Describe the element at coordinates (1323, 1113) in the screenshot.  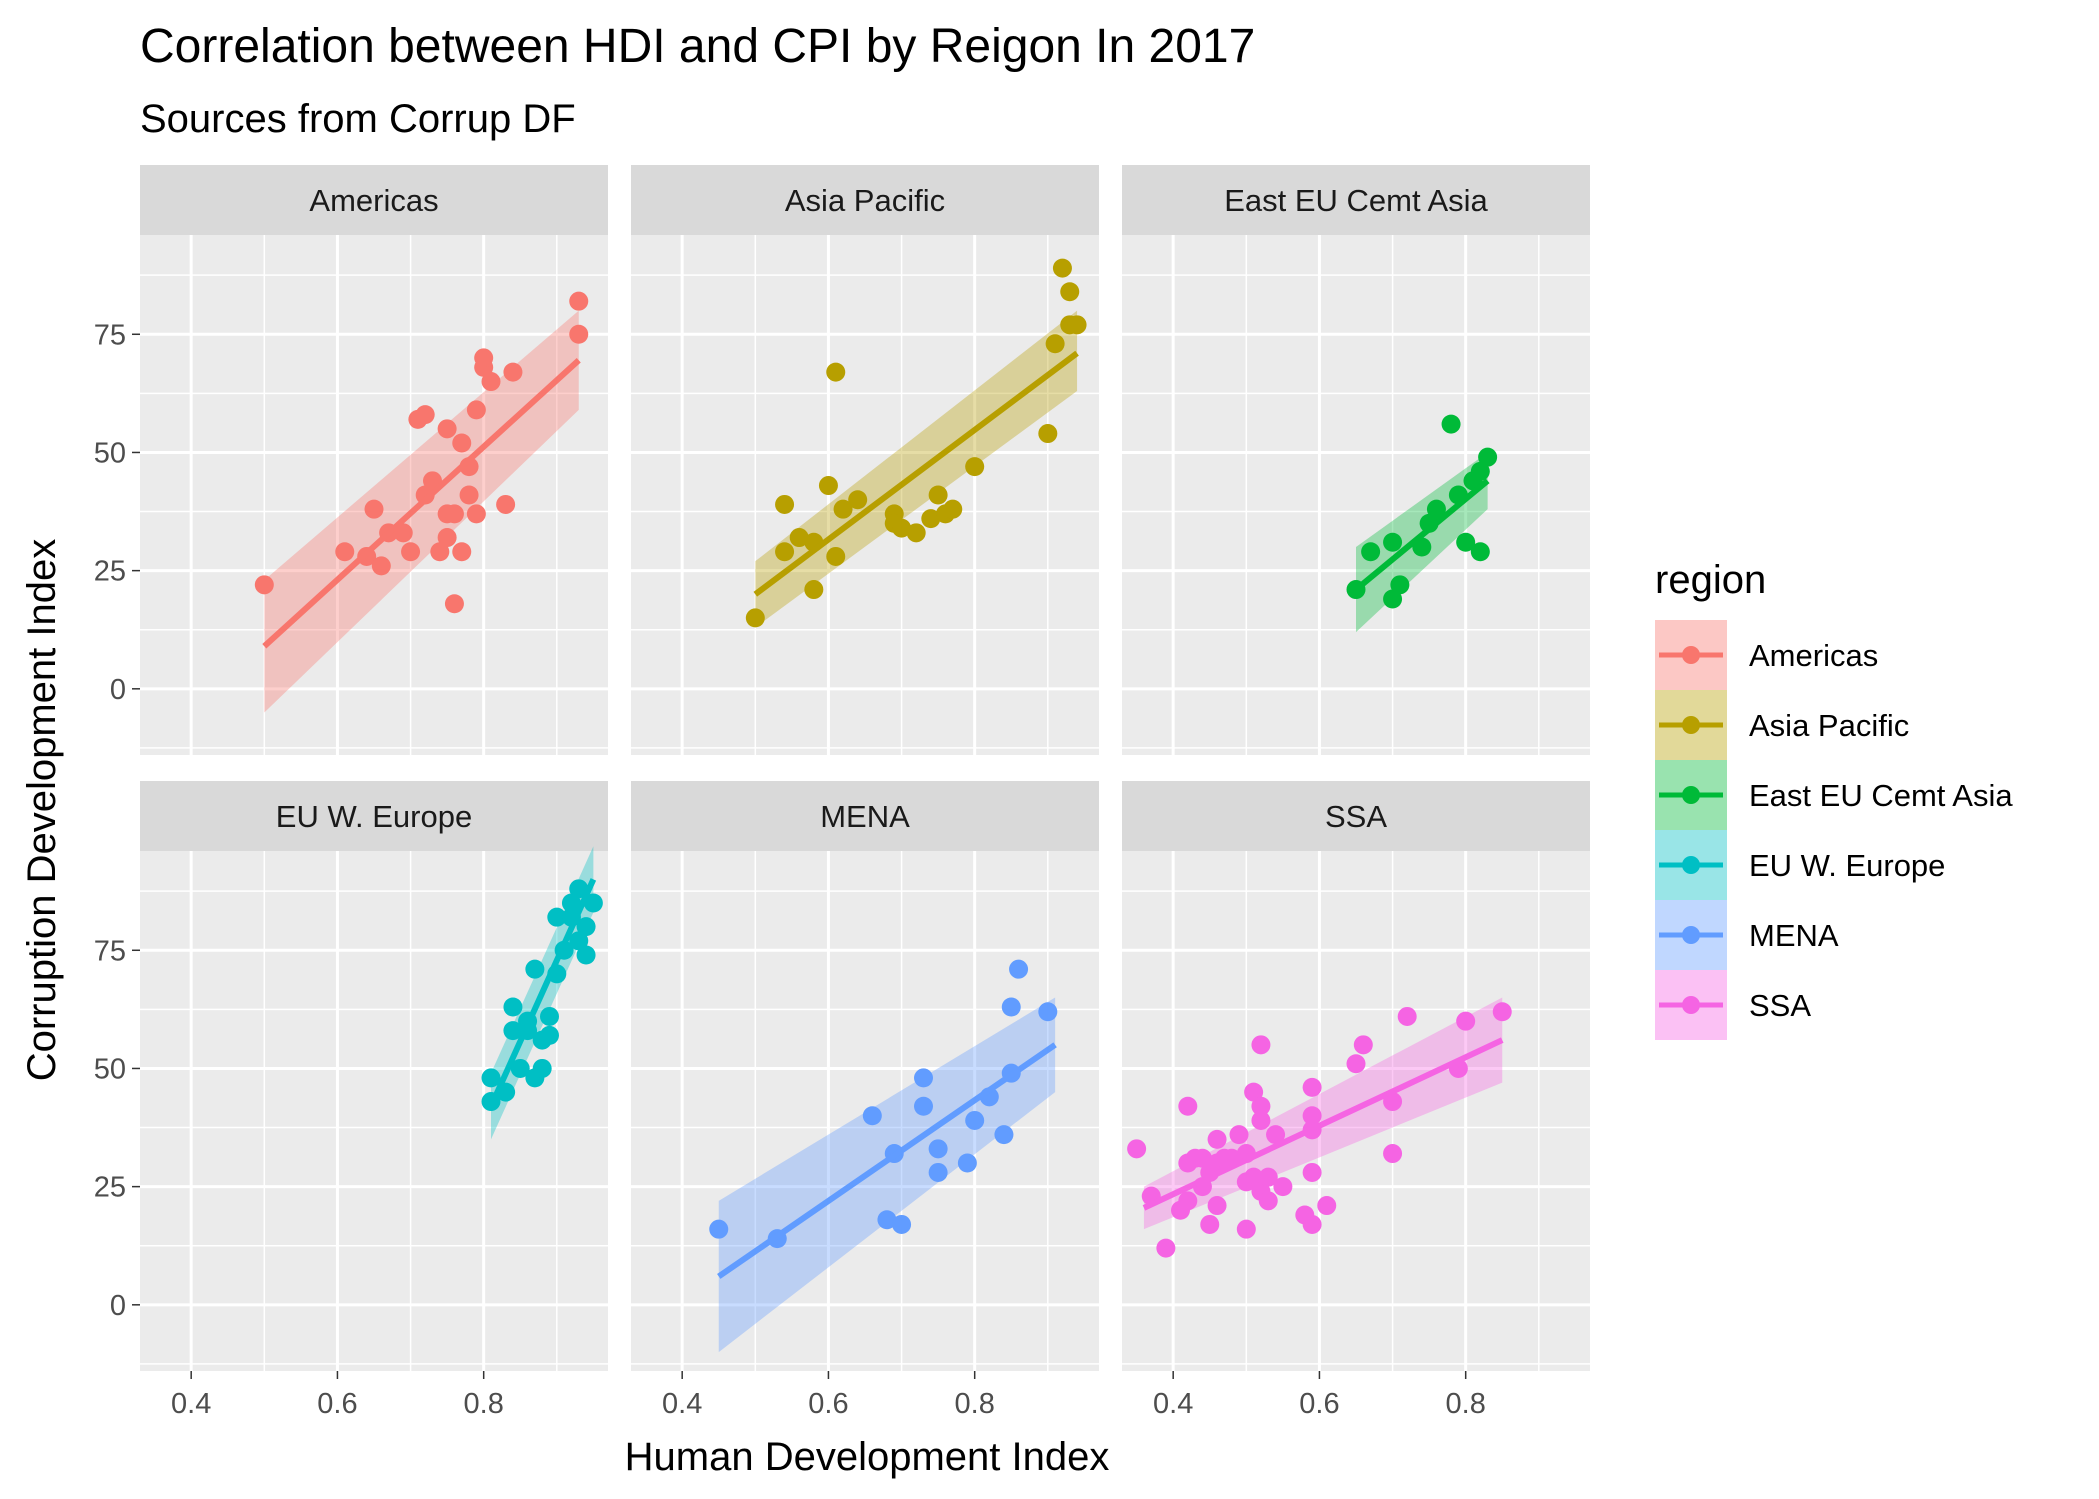
I see `confidence-band-ssa` at that location.